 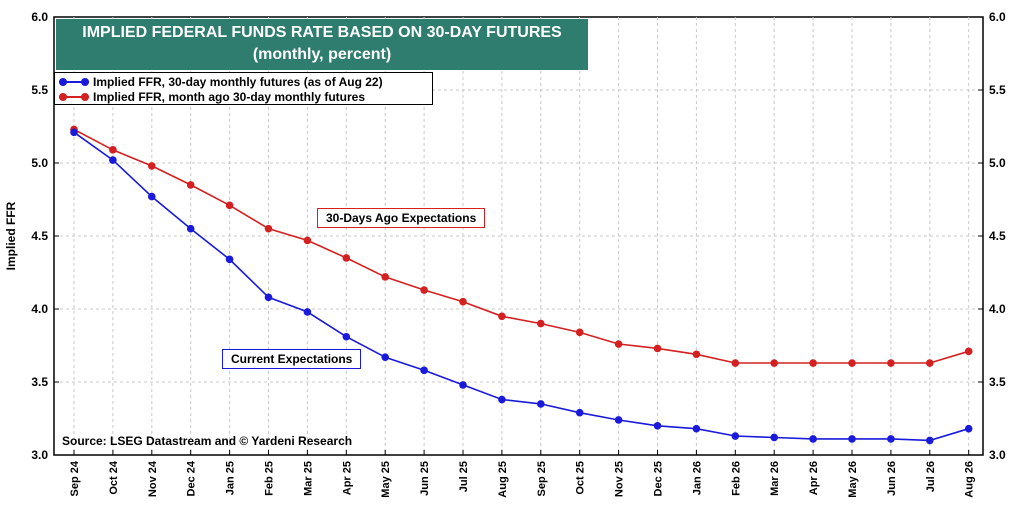 I want to click on x-tick-label: Sep 24, so click(x=75, y=478).